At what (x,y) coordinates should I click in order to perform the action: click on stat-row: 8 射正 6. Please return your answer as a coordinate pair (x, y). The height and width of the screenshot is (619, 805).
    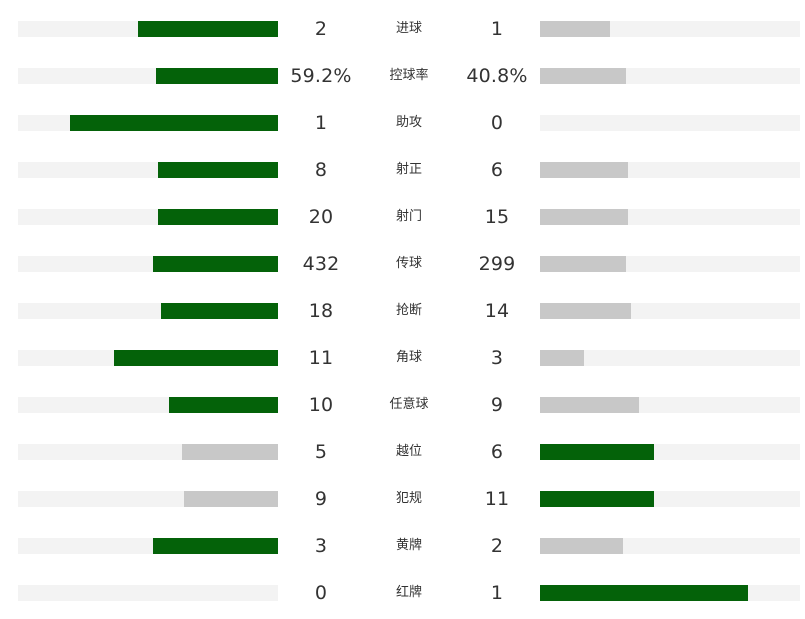
    Looking at the image, I should click on (402, 169).